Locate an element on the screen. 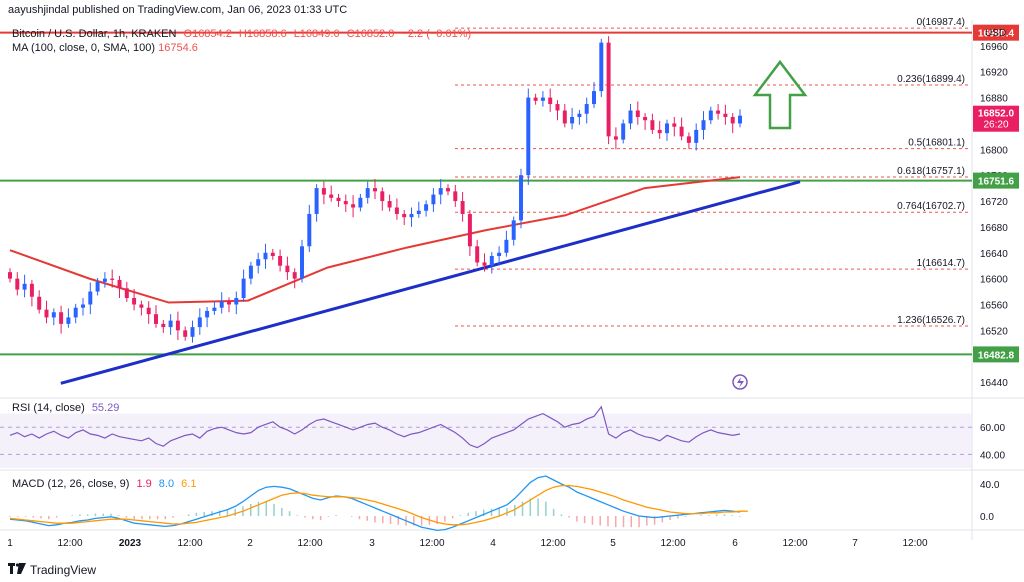 The width and height of the screenshot is (1024, 582). price-tick-label: 16920 is located at coordinates (994, 73).